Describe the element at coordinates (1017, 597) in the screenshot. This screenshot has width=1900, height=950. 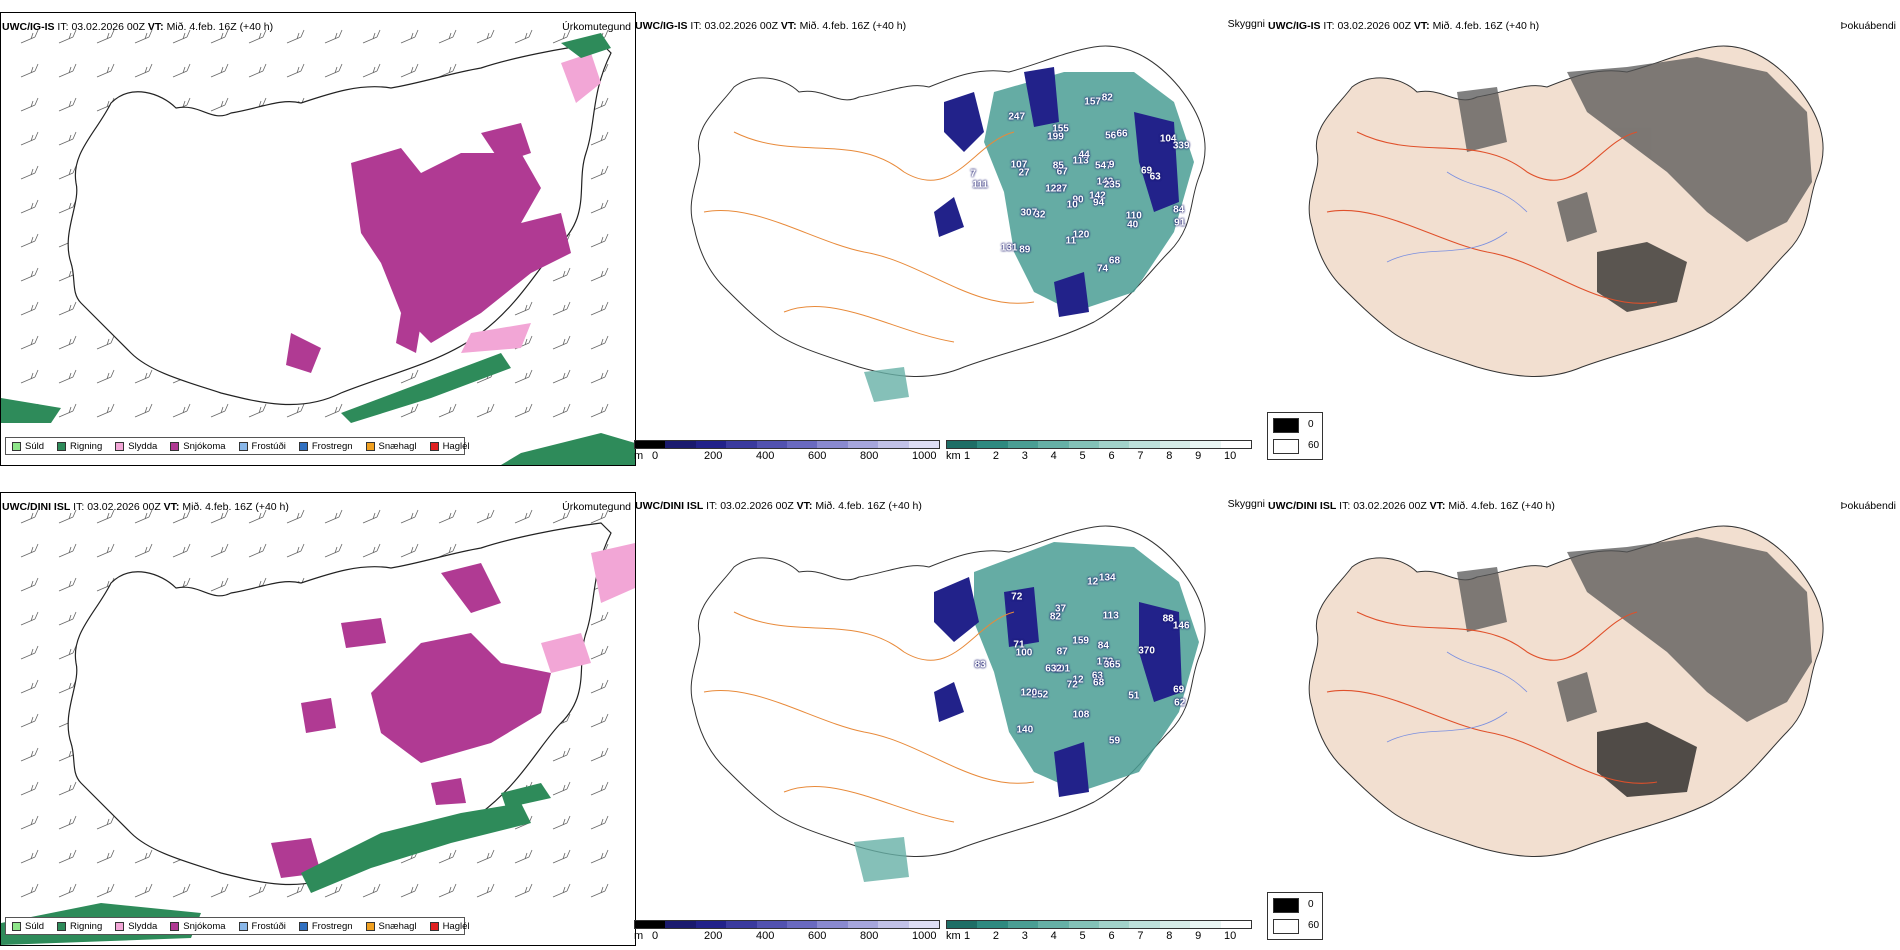
I see `height-label: 72` at that location.